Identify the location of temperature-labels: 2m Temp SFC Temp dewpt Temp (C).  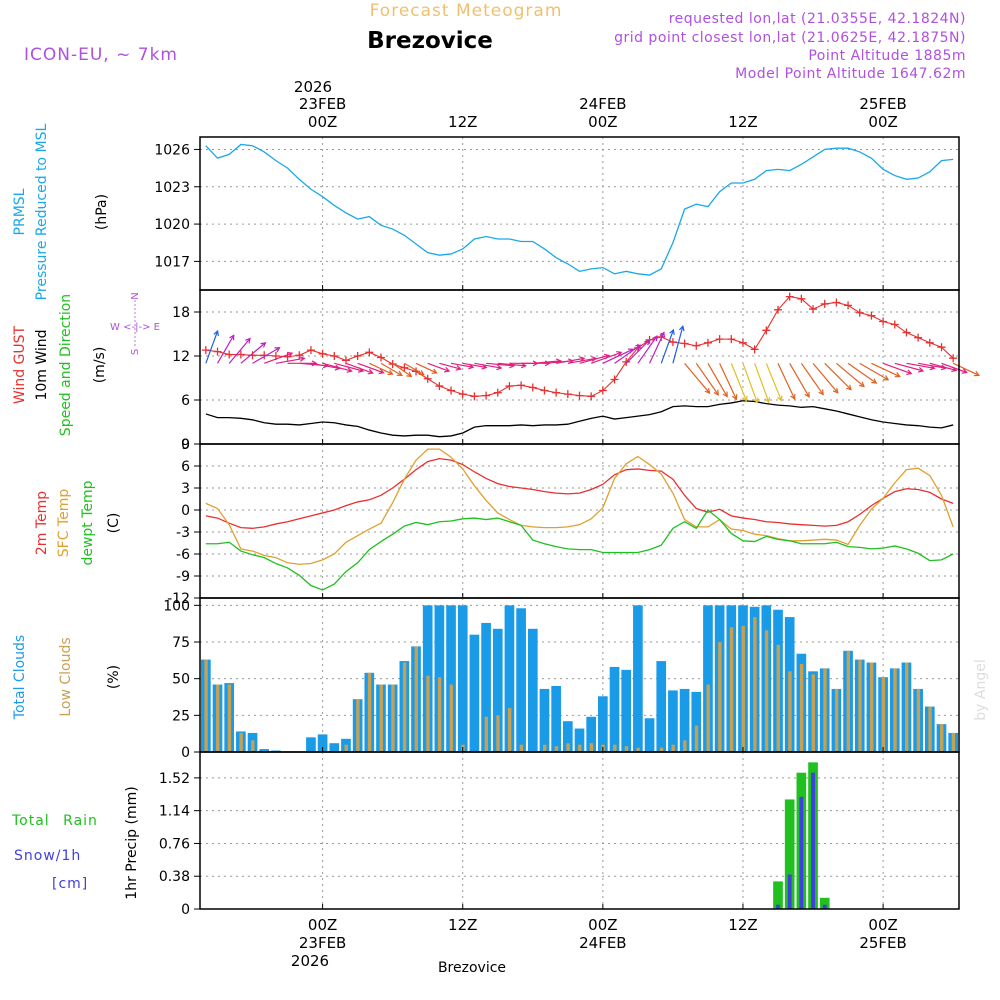
(78, 522).